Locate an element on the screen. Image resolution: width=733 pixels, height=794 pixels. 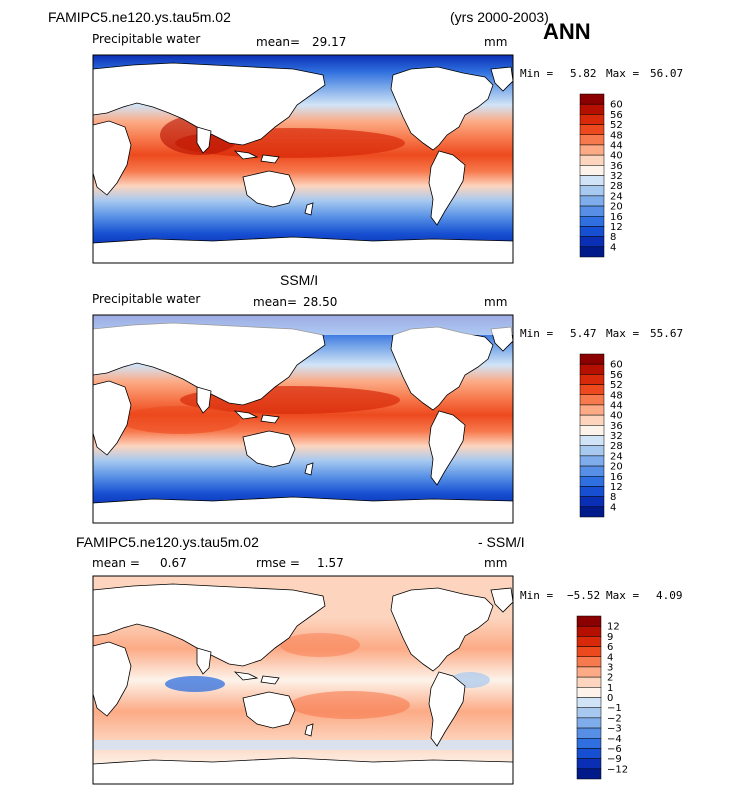
panel1-variable: Precipitable water is located at coordinates (146, 39).